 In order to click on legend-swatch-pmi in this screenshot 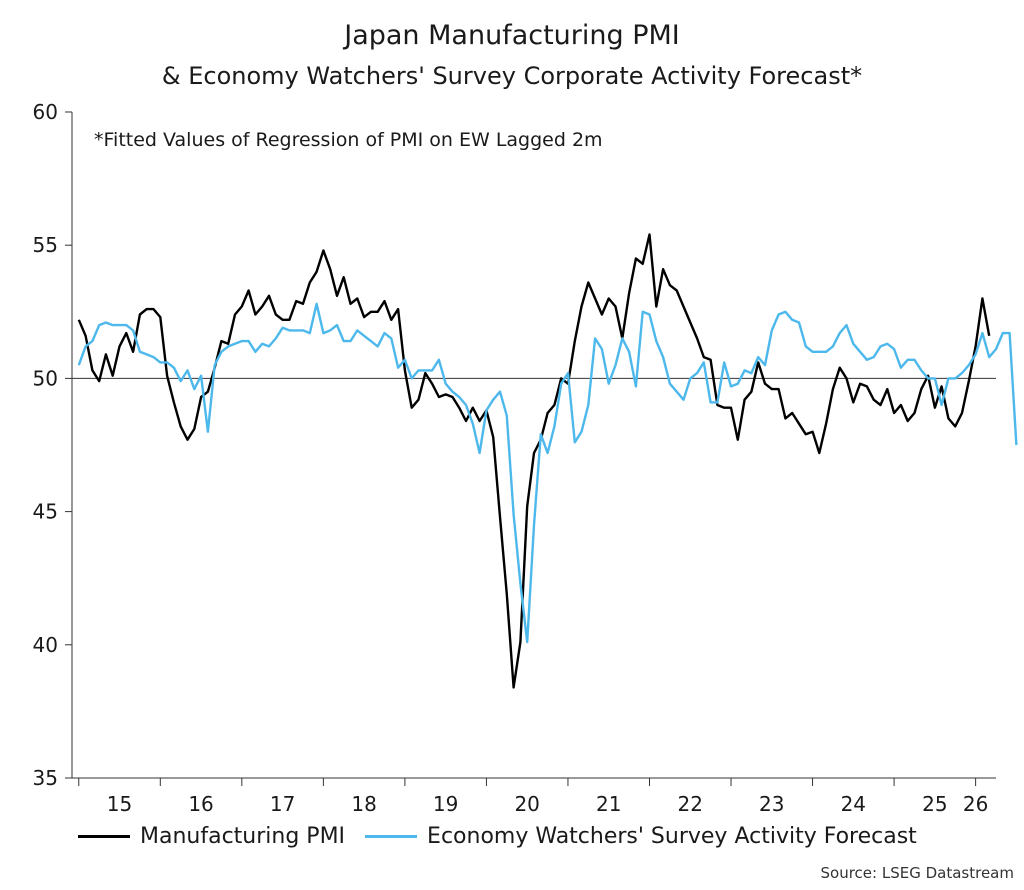, I will do `click(104, 836)`.